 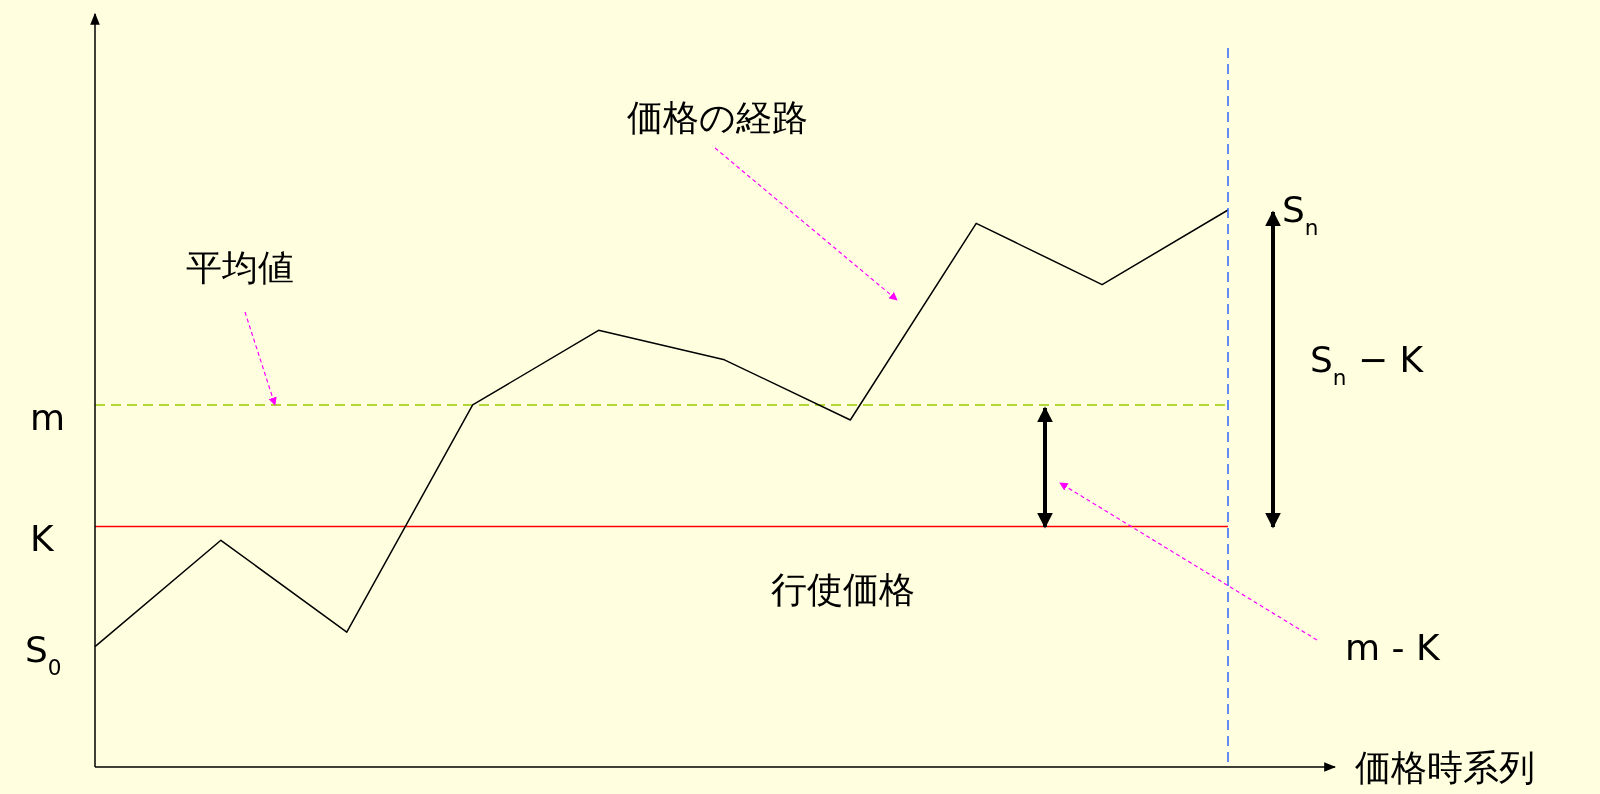 I want to click on text: 価格の経路, so click(x=717, y=117).